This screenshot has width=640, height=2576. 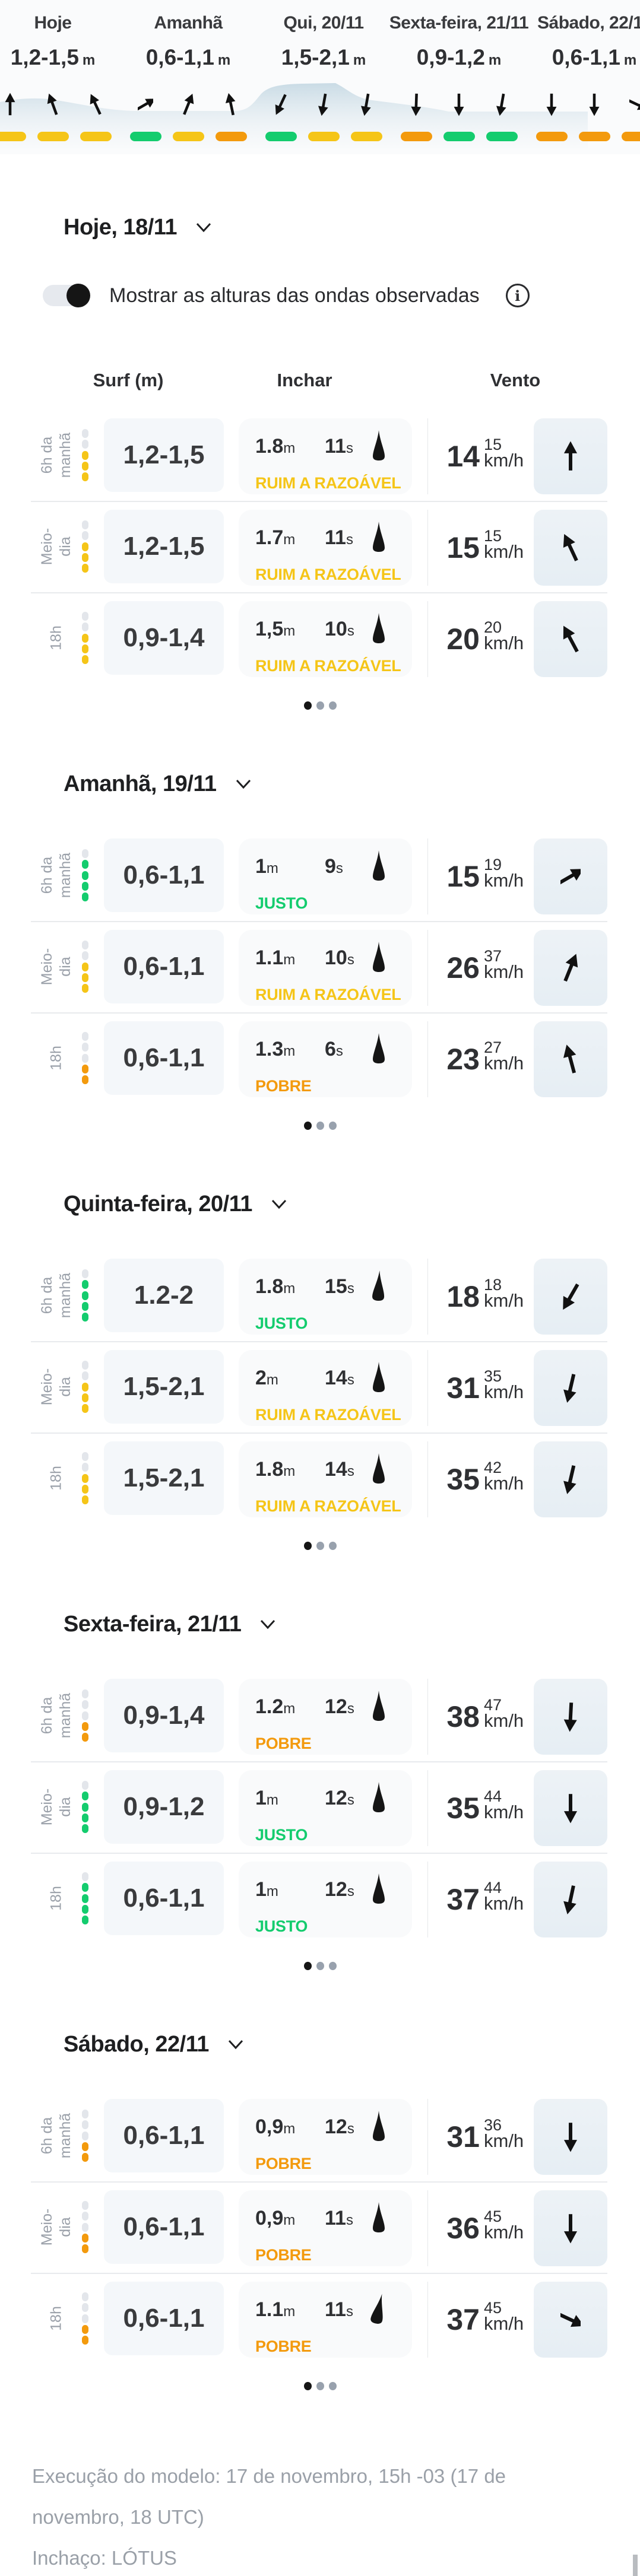 I want to click on day-header: Amanhã, 19/11, so click(x=158, y=784).